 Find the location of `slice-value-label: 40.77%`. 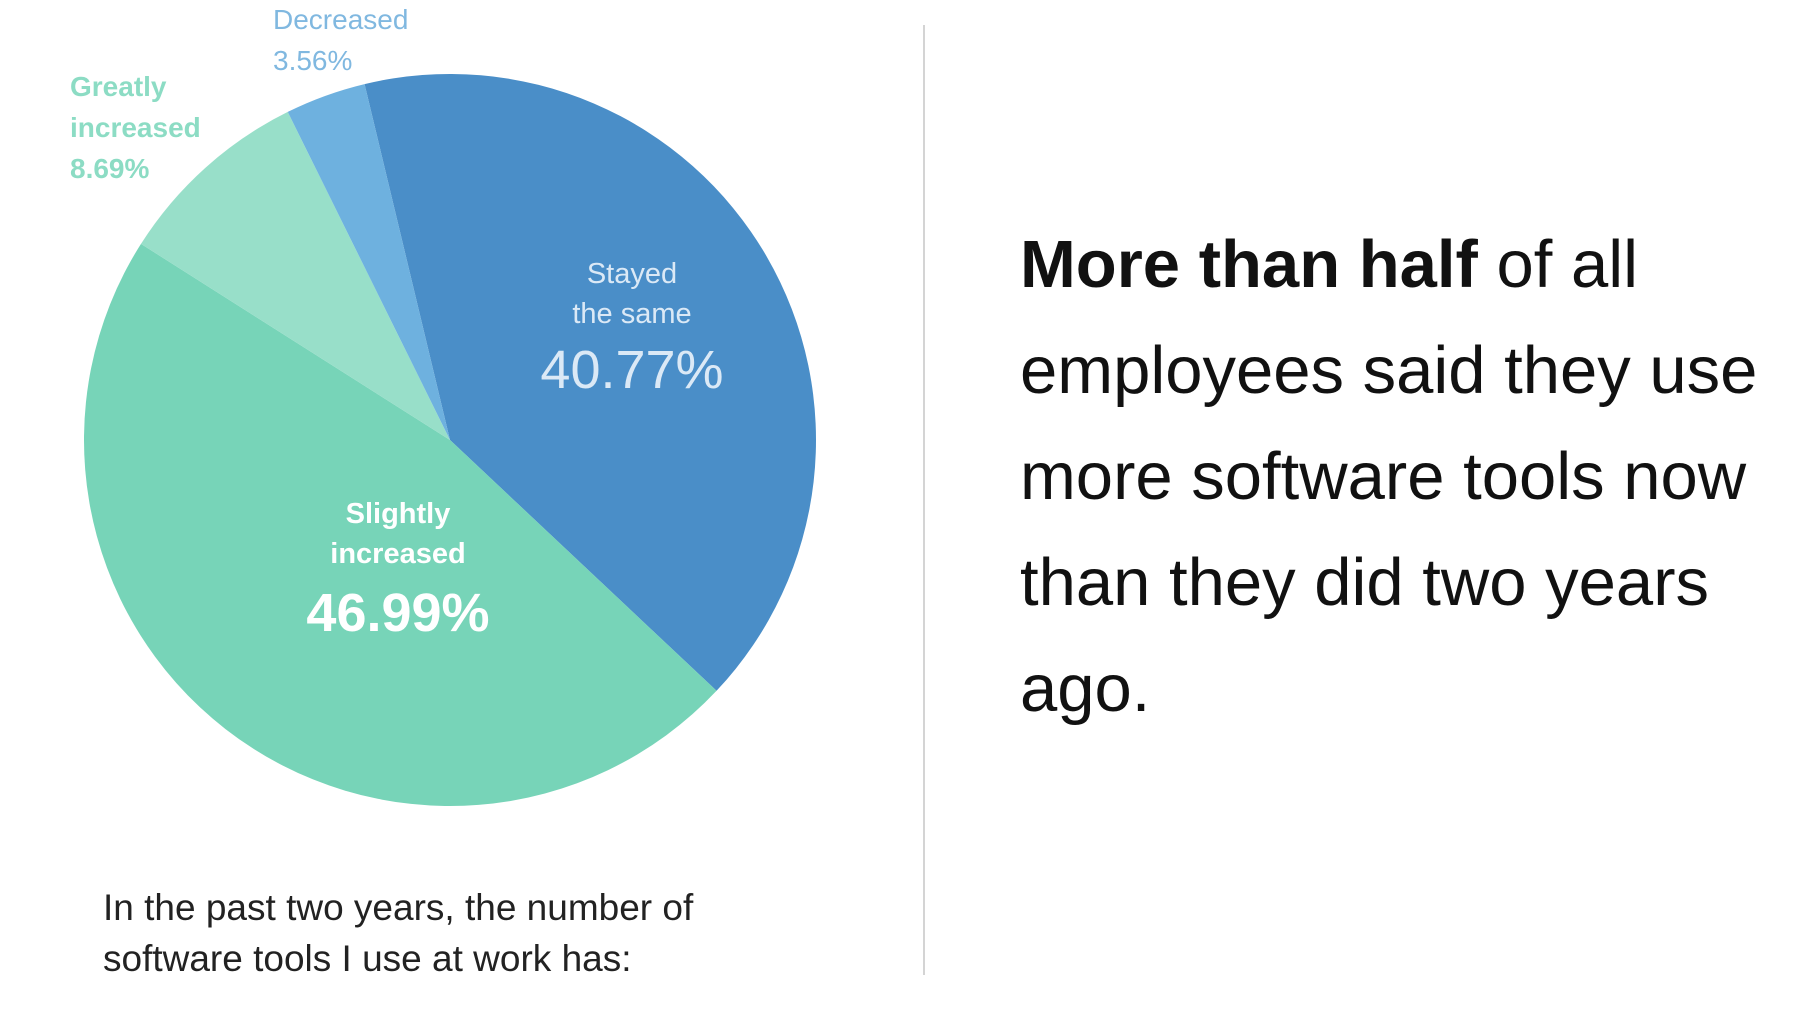

slice-value-label: 40.77% is located at coordinates (631, 370).